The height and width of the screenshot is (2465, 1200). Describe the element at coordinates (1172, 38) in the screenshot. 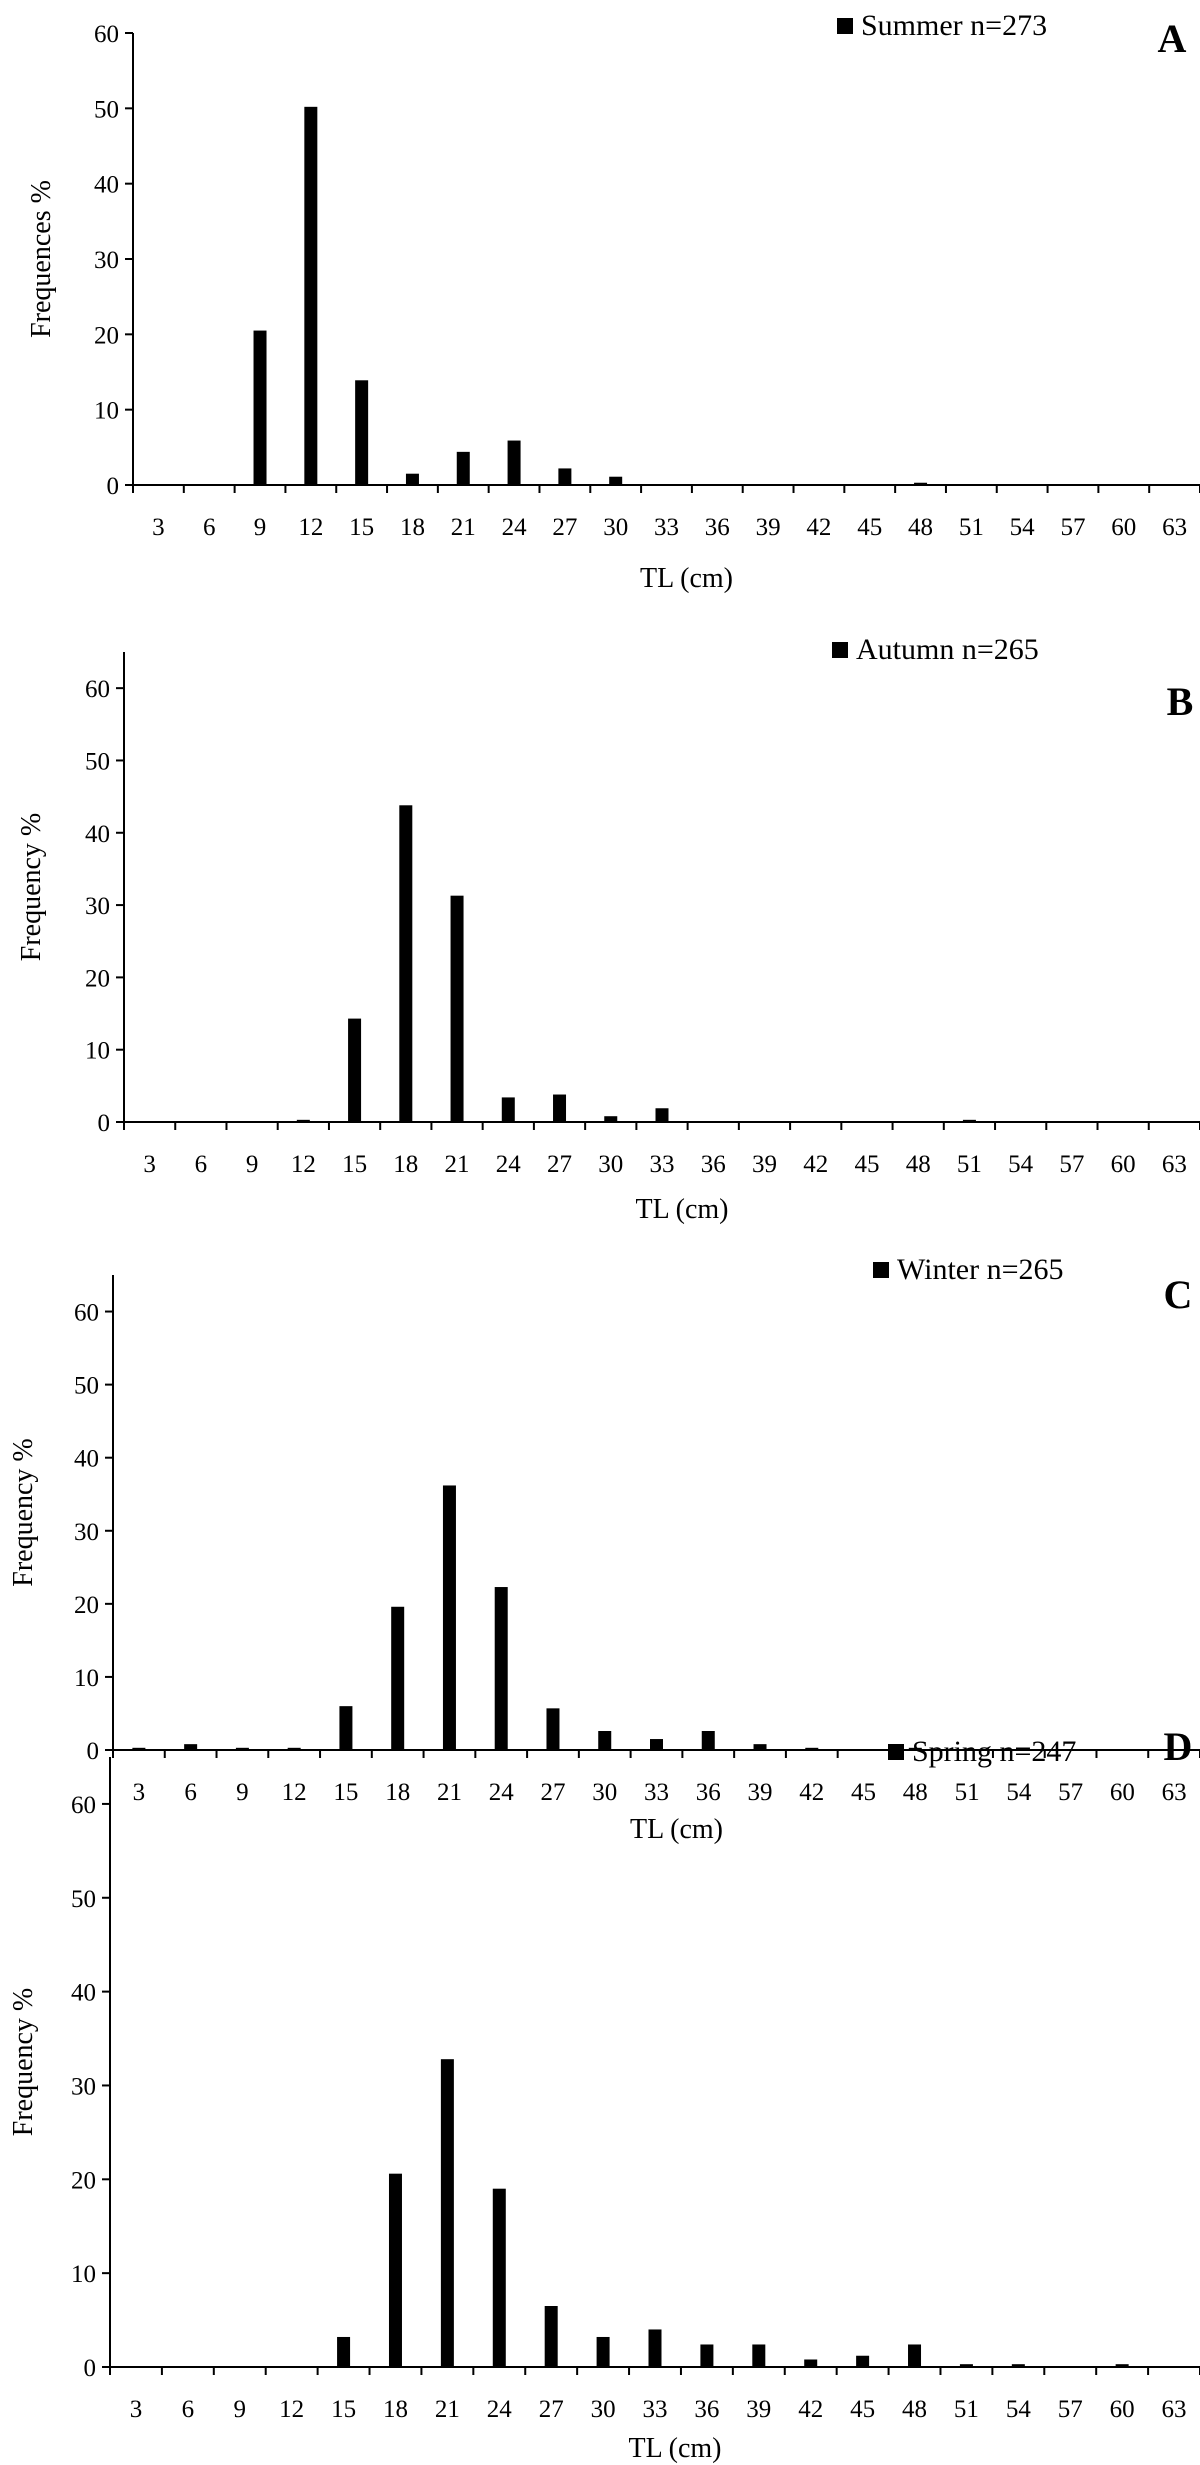

I see `panel-letter: A` at that location.